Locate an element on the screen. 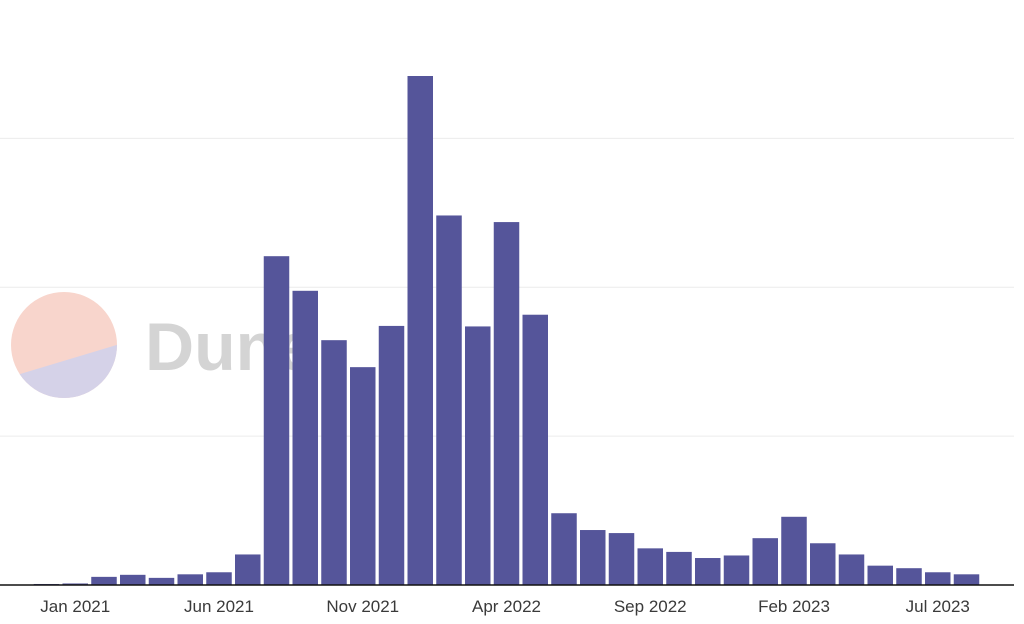 This screenshot has height=624, width=1024. x-tick-label: Sep 2022 is located at coordinates (650, 606).